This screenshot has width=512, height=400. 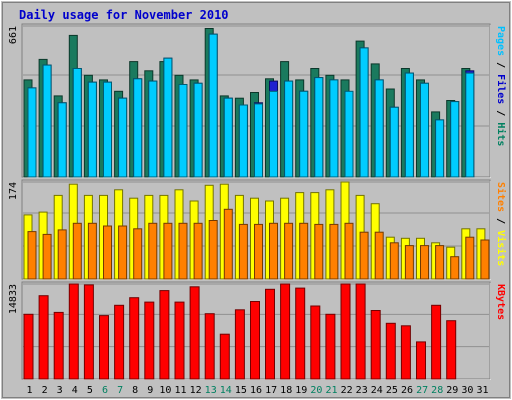 What do you see at coordinates (349, 134) in the screenshot?
I see `bar-pages-day-22: Pages 22: 375` at bounding box center [349, 134].